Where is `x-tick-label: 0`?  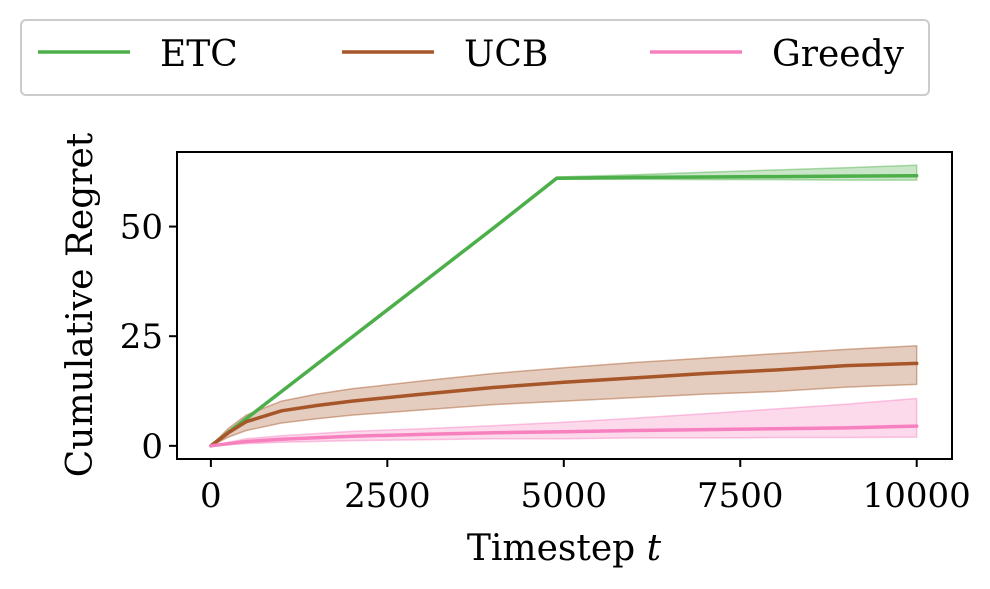 x-tick-label: 0 is located at coordinates (211, 496).